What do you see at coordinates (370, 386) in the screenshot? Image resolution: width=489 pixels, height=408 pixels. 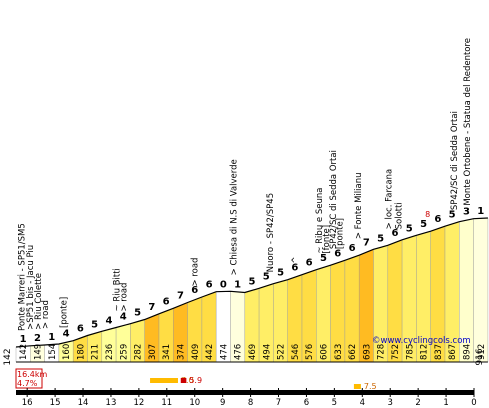 I see `max-gradient-label: 7.5` at bounding box center [370, 386].